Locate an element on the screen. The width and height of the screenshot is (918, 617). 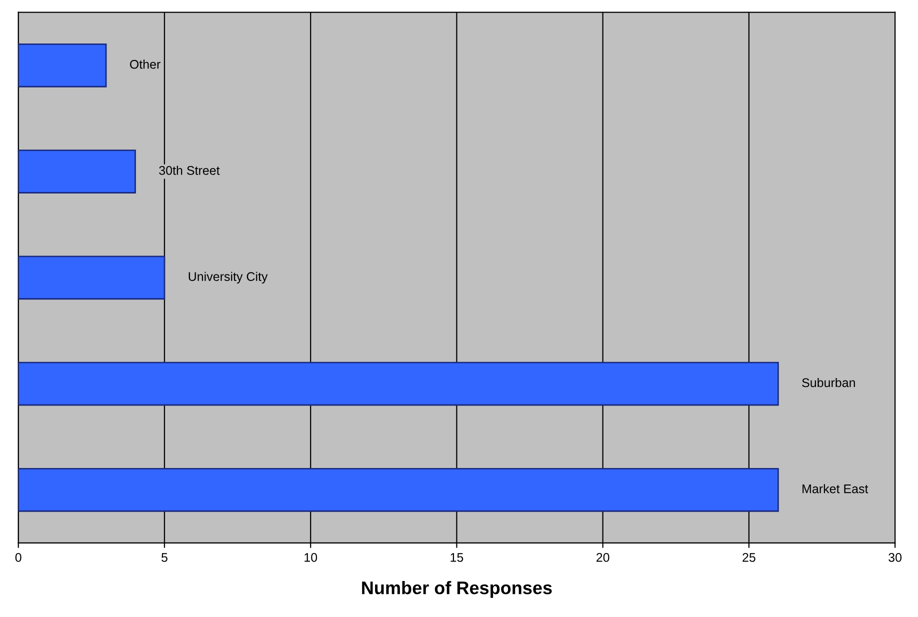
x-tick-label: 0 is located at coordinates (18, 557).